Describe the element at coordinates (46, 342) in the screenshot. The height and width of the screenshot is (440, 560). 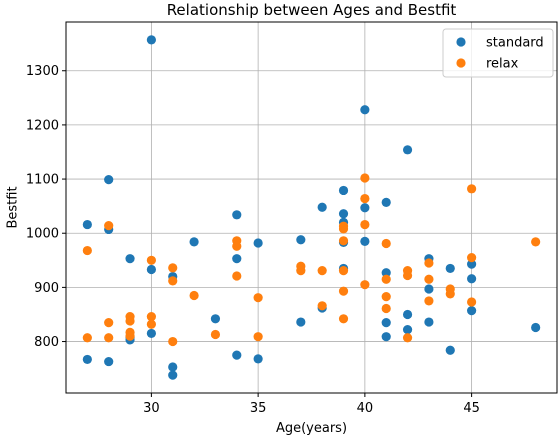
I see `y-tick-label: 800` at that location.